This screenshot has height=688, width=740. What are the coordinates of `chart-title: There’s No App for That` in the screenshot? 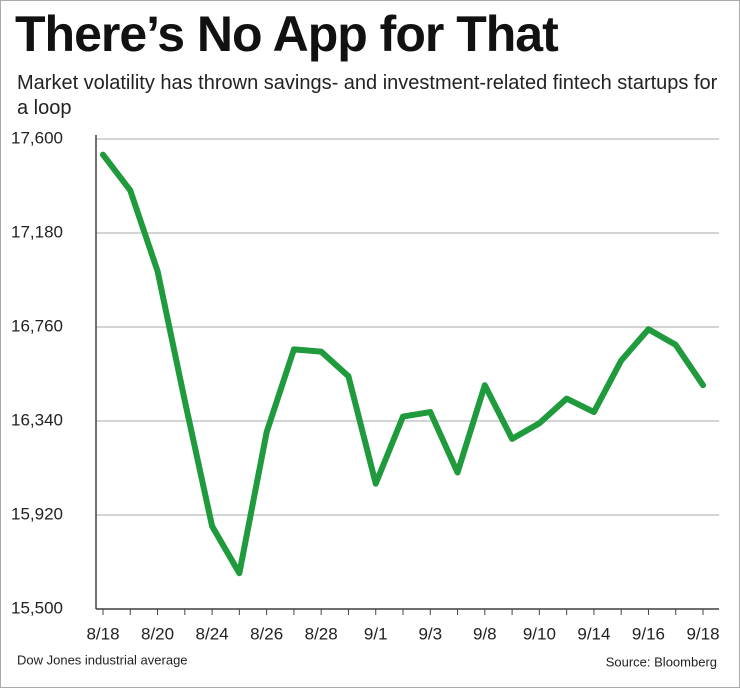 It's located at (287, 34).